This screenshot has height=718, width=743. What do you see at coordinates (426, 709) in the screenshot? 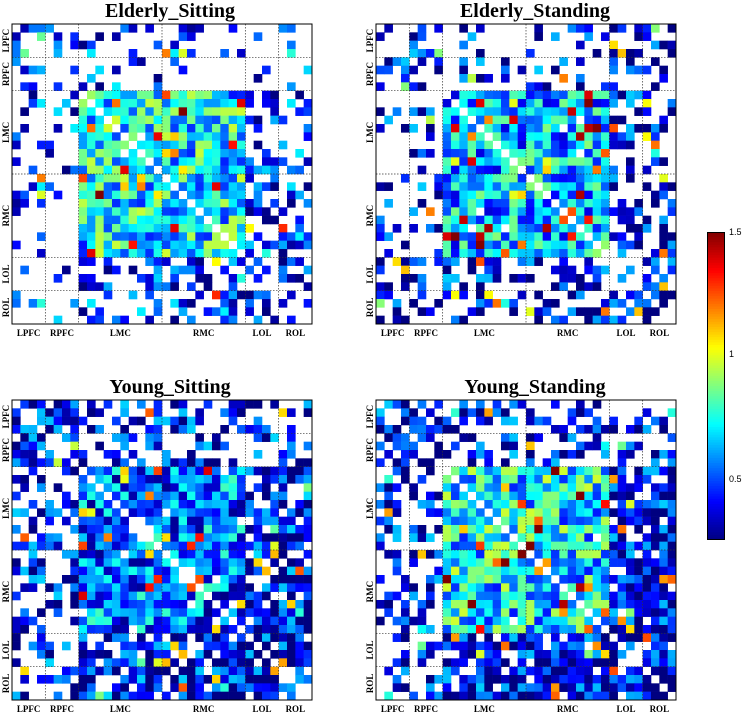
I see `x-tick-label: RPFC` at bounding box center [426, 709].